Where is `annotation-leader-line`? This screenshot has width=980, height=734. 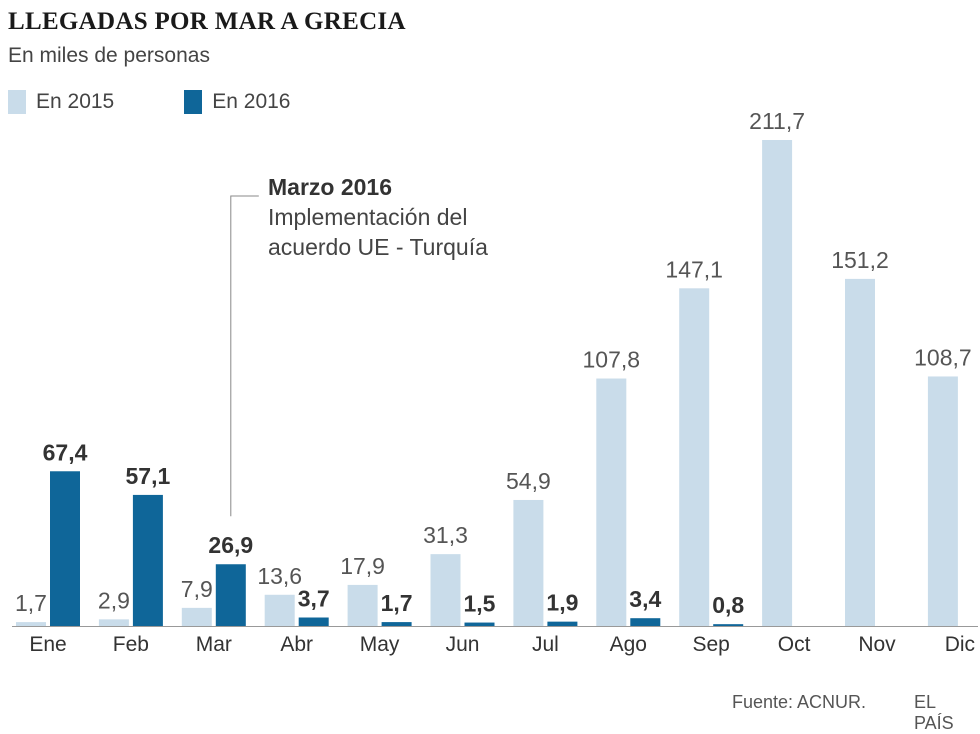 annotation-leader-line is located at coordinates (244, 356).